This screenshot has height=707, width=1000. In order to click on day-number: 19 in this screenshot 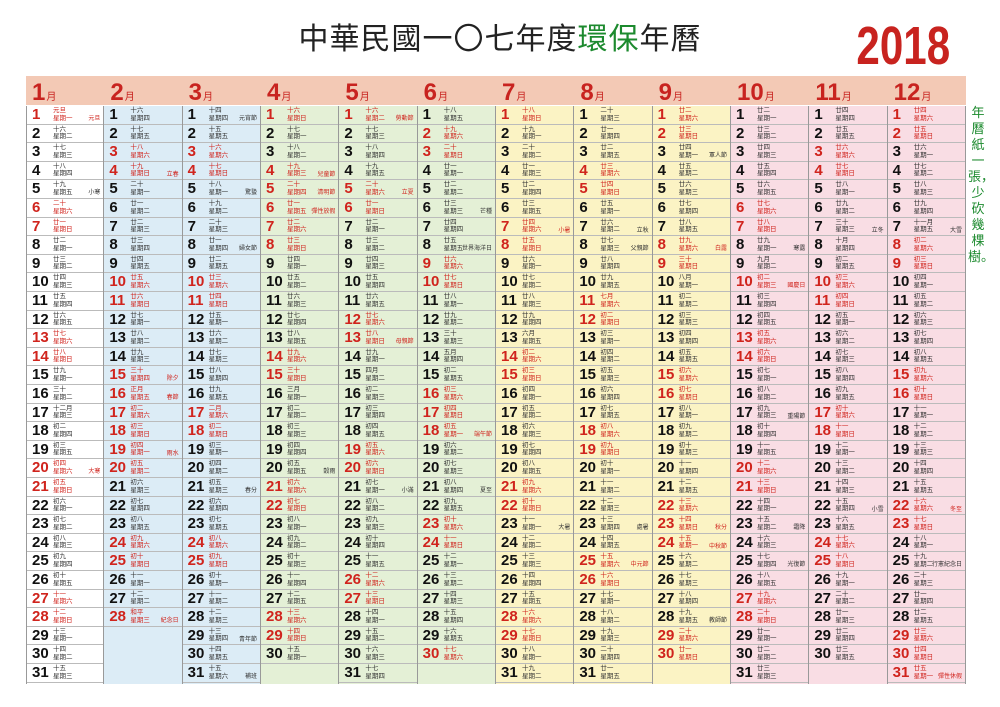, I will do `click(666, 449)`.